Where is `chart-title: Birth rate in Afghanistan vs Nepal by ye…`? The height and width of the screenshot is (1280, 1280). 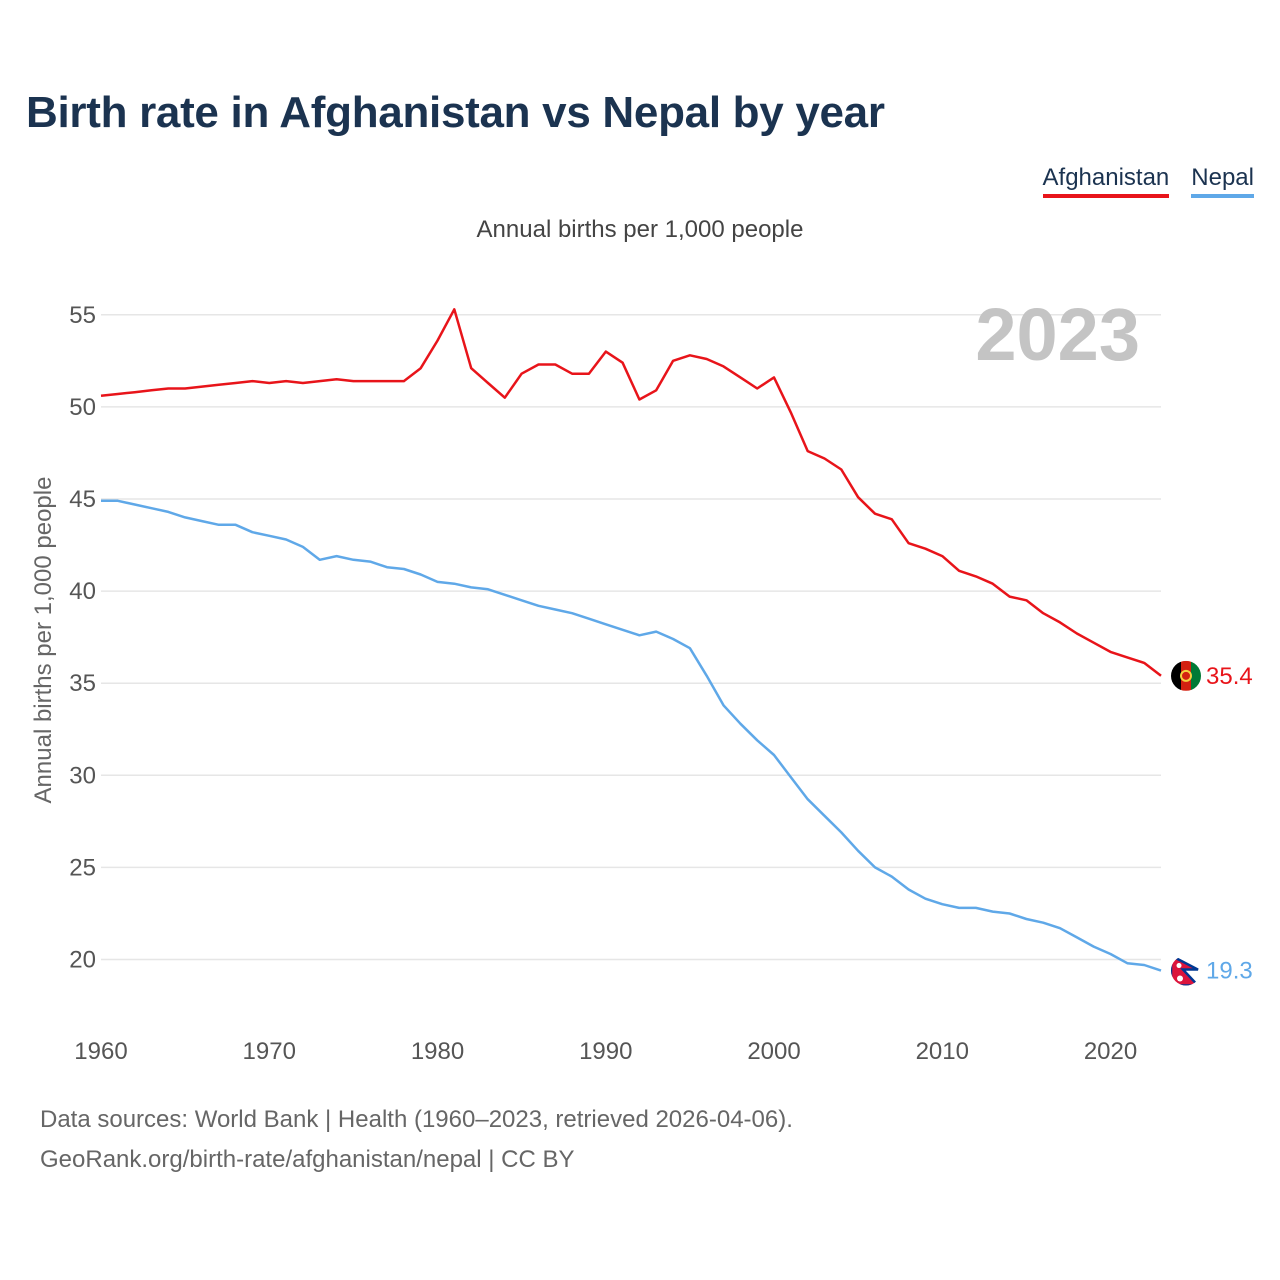 chart-title: Birth rate in Afghanistan vs Nepal by ye… is located at coordinates (455, 112).